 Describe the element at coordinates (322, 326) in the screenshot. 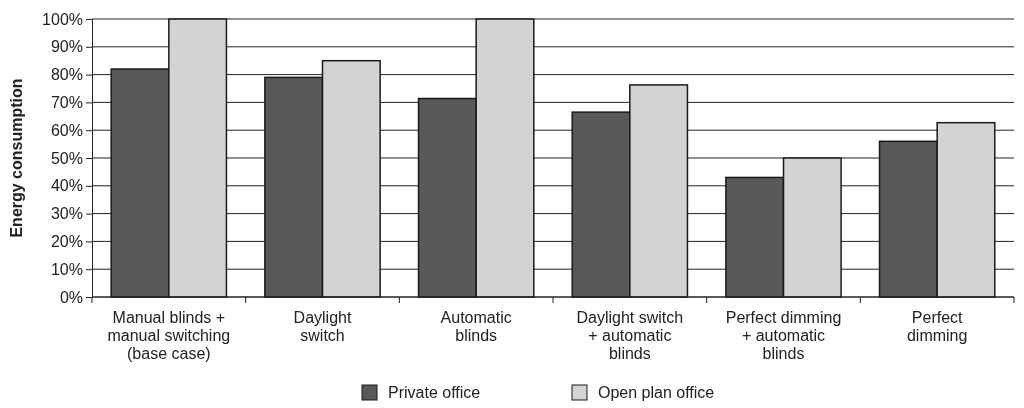

I see `x-tick-label: Daylight switch` at that location.